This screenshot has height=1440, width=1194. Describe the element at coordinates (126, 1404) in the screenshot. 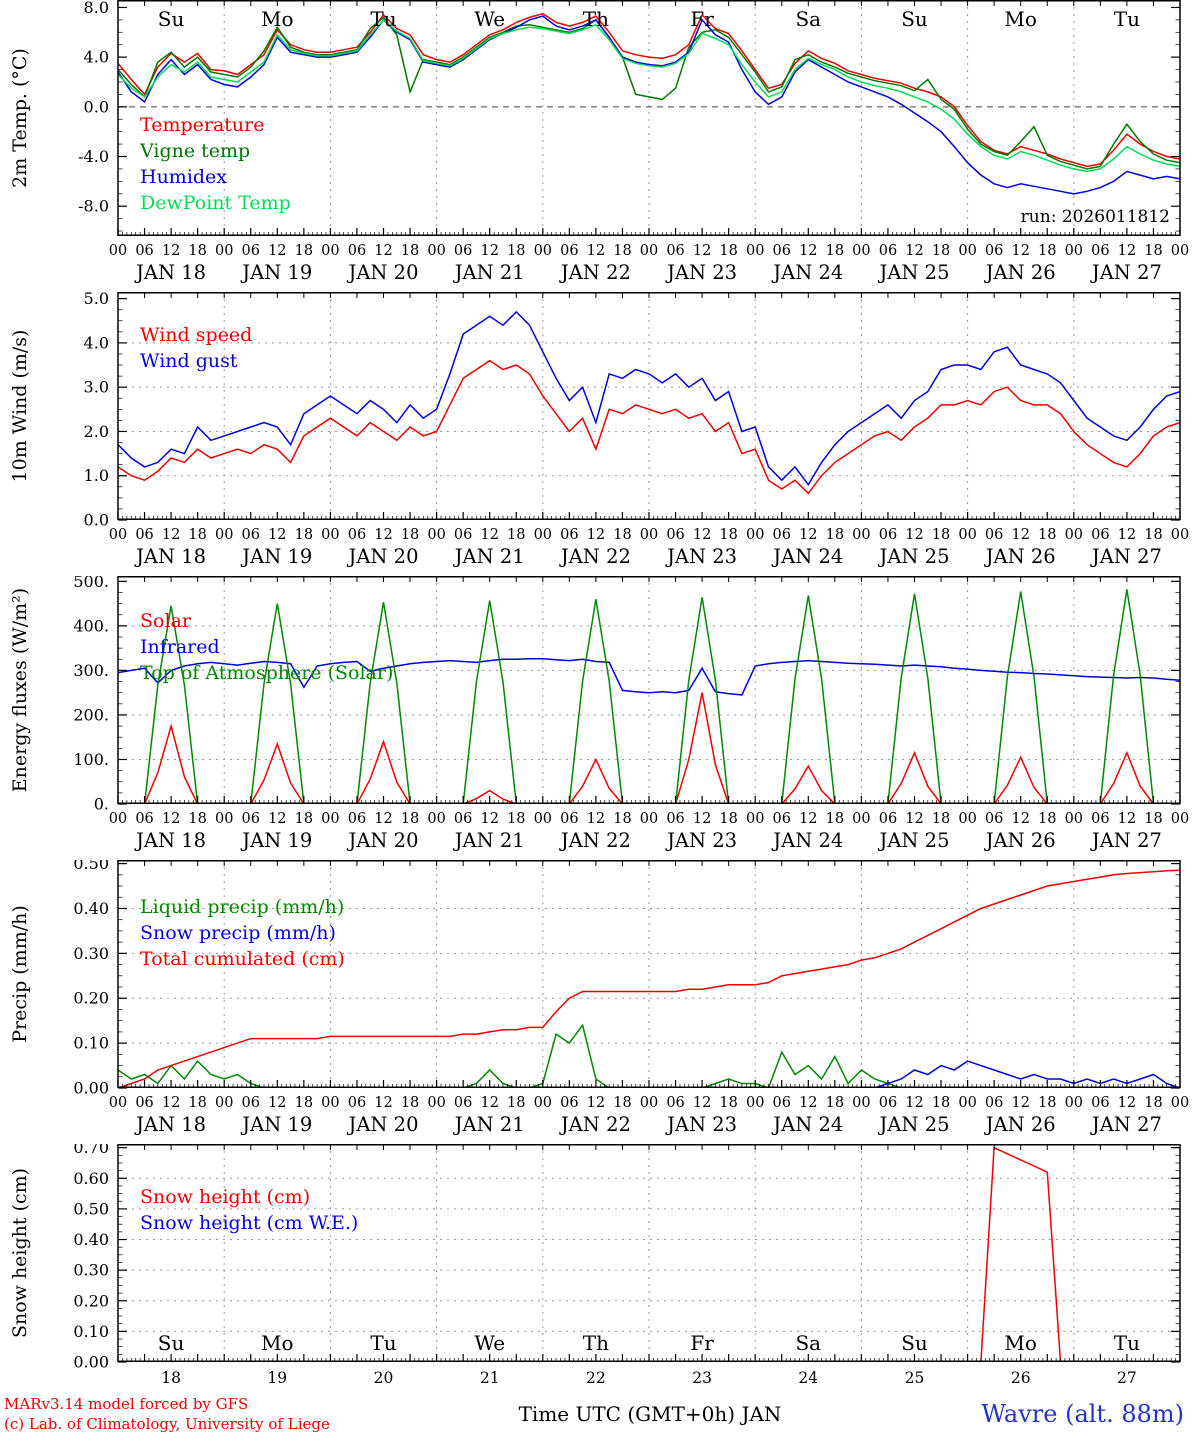

I see `model-credit-line1: MARv3.14 model forced by GFS` at that location.